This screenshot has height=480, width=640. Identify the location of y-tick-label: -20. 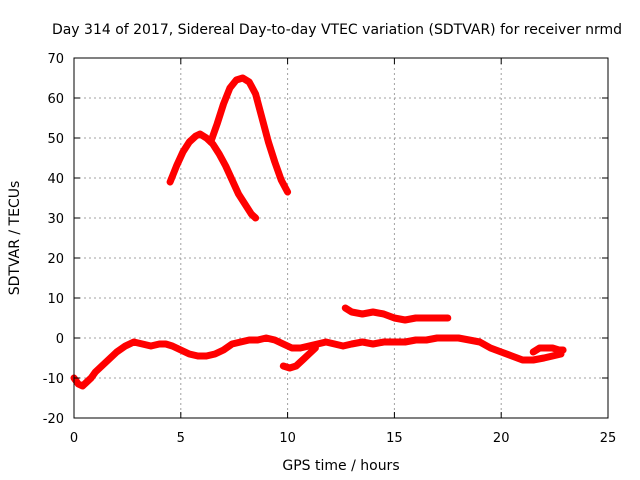
(53, 419).